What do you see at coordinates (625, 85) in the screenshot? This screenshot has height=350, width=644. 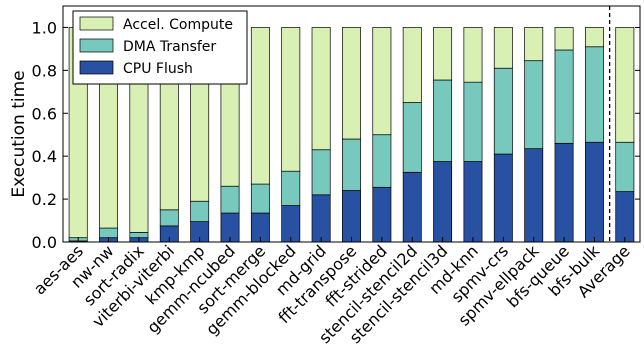 I see `bar-accel-compute-average` at bounding box center [625, 85].